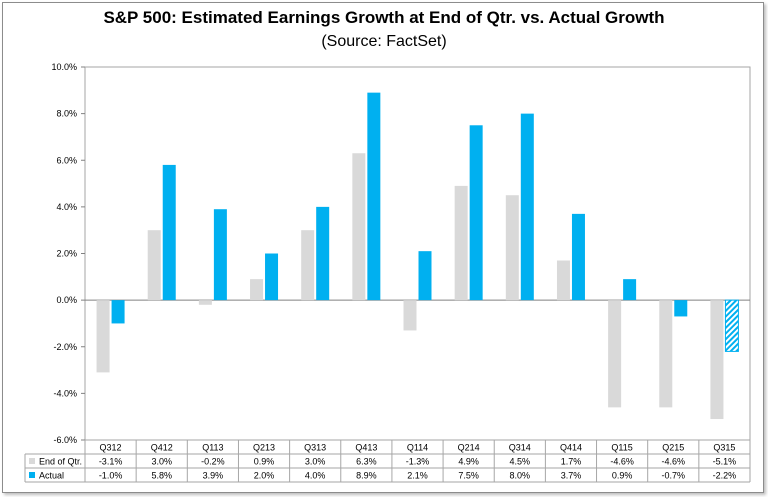  I want to click on y-tick-label: 10.0%, so click(64, 67).